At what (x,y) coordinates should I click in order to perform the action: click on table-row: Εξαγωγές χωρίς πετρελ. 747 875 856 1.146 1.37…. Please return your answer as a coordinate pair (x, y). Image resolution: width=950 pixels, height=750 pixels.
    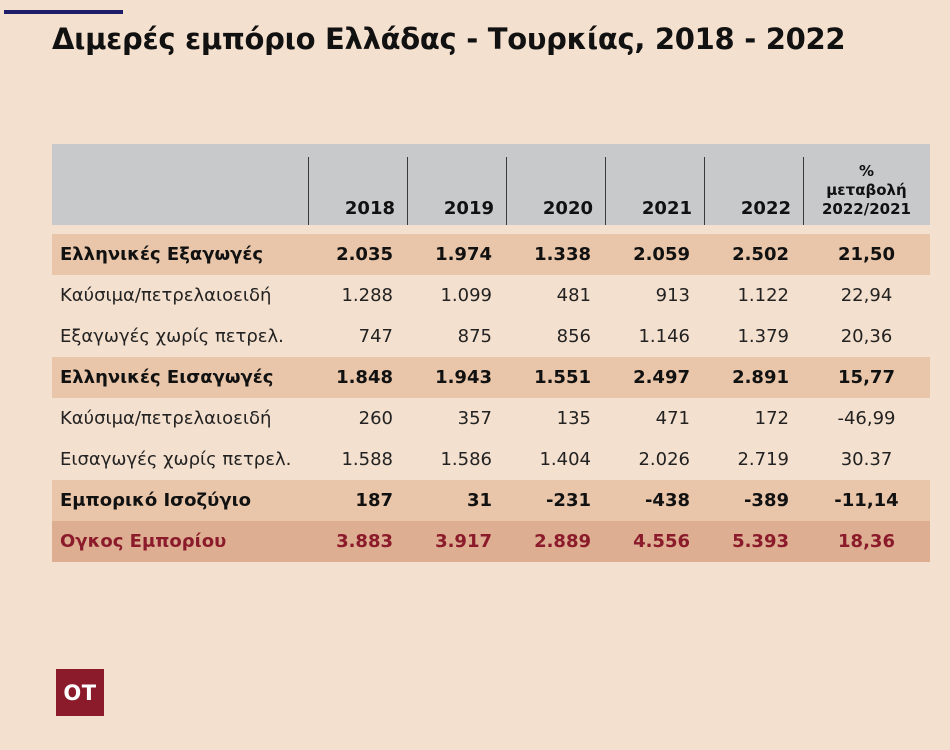
    Looking at the image, I should click on (491, 336).